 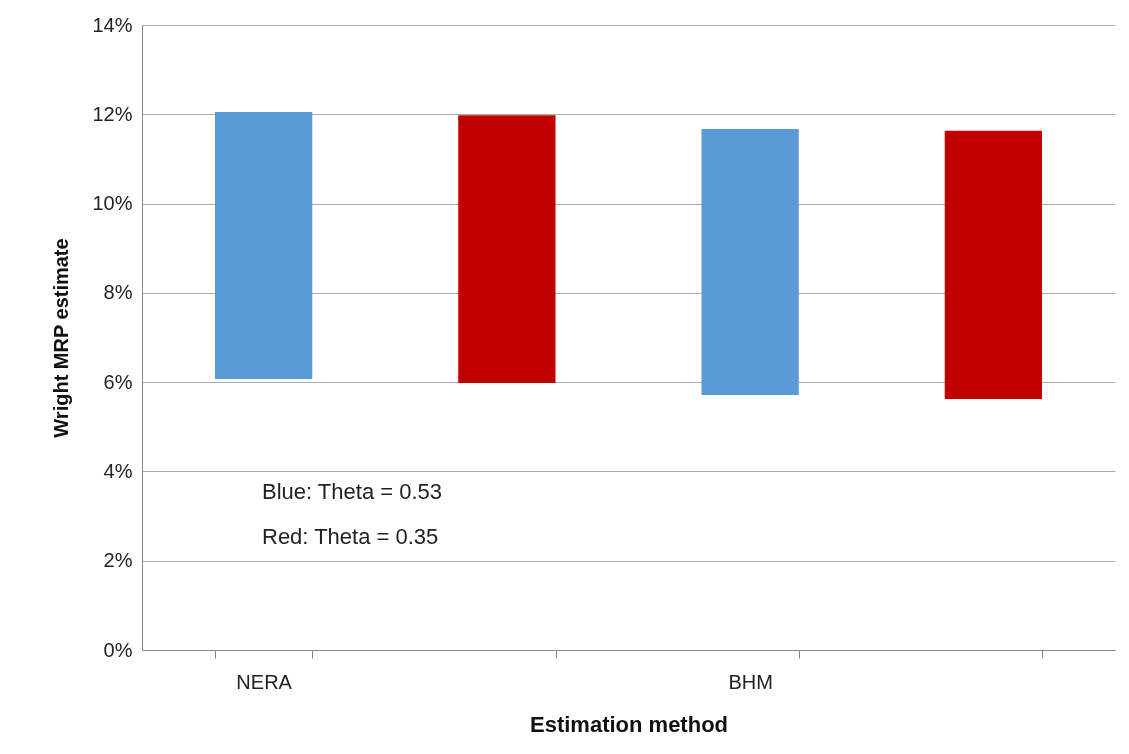 I want to click on annotation: Red: Theta = 0.35, so click(x=350, y=536).